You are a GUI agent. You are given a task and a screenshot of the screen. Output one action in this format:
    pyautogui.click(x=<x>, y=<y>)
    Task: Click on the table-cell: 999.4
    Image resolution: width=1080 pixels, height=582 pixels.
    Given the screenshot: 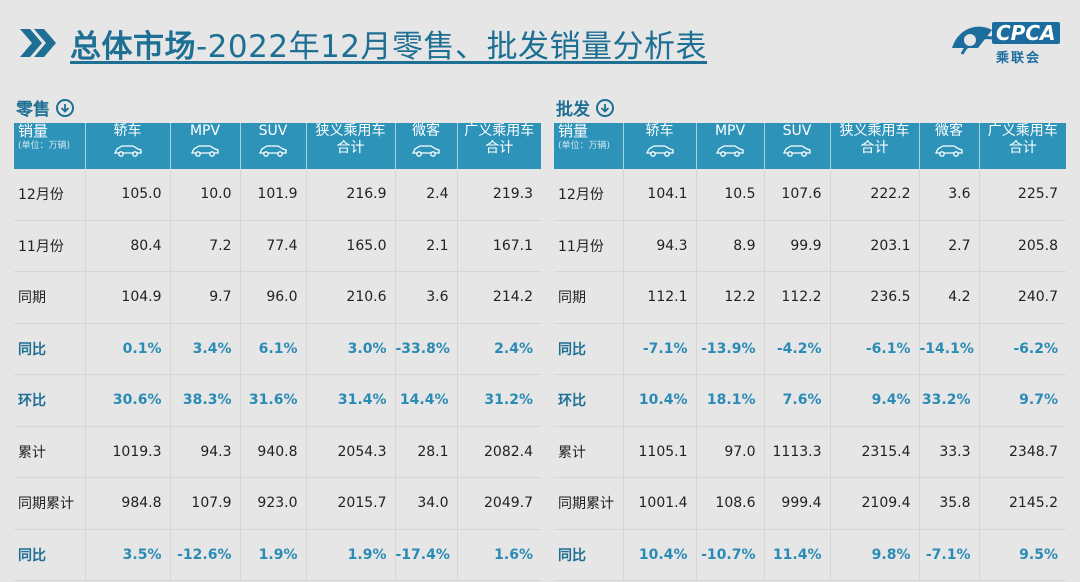 What is the action you would take?
    pyautogui.click(x=797, y=503)
    